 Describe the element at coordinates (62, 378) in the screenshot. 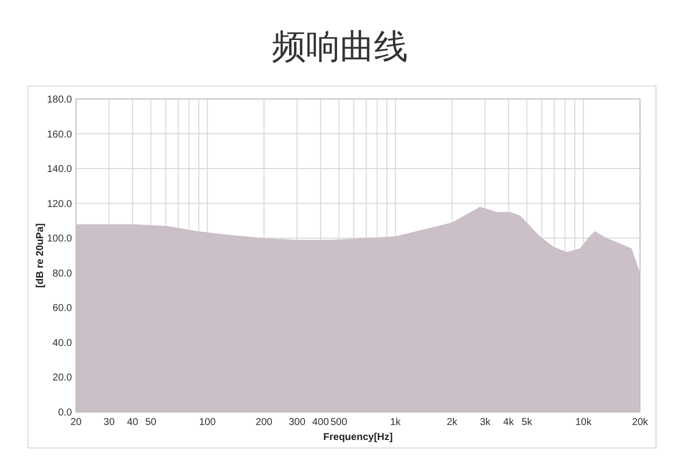

I see `y-tick-label: 20.0` at that location.